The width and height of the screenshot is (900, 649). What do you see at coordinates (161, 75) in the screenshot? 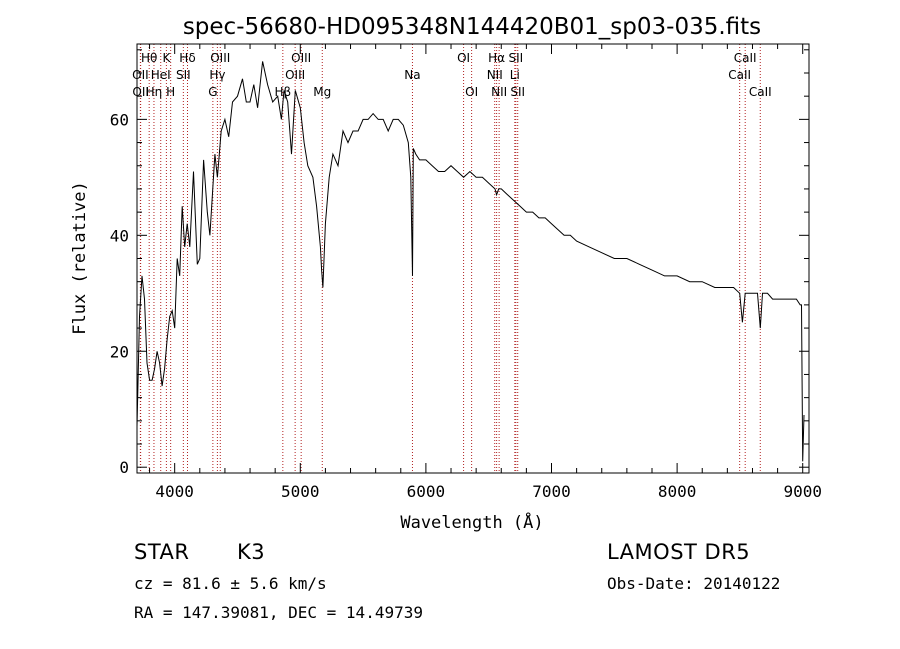
I see `line-label-HeI: HeI` at bounding box center [161, 75].